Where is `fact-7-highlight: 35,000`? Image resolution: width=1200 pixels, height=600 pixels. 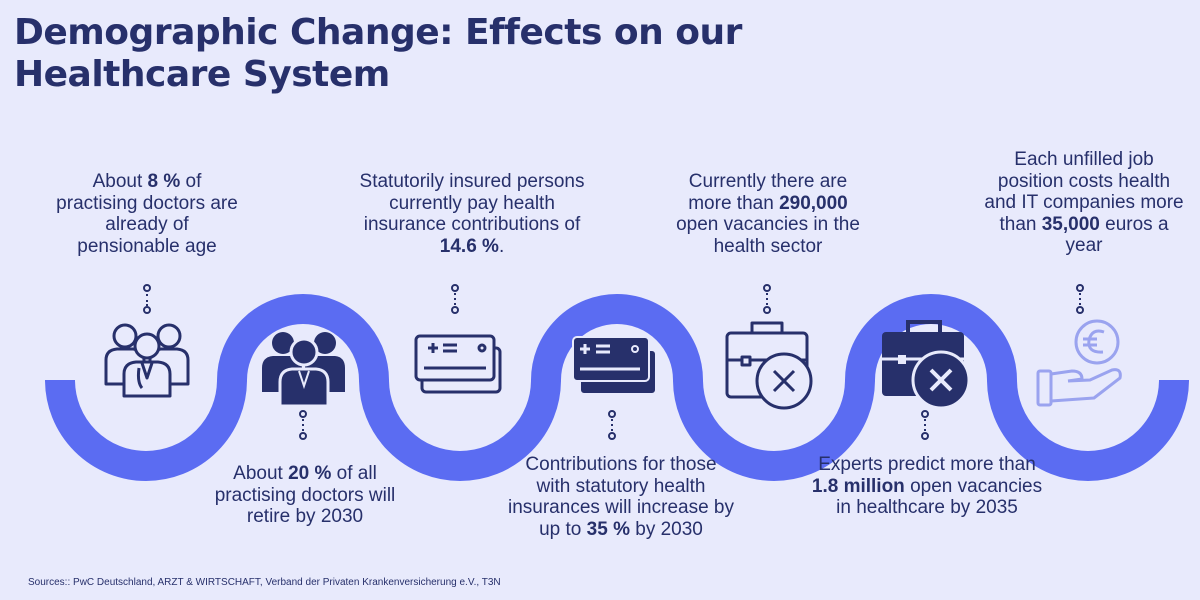 fact-7-highlight: 35,000 is located at coordinates (1070, 224).